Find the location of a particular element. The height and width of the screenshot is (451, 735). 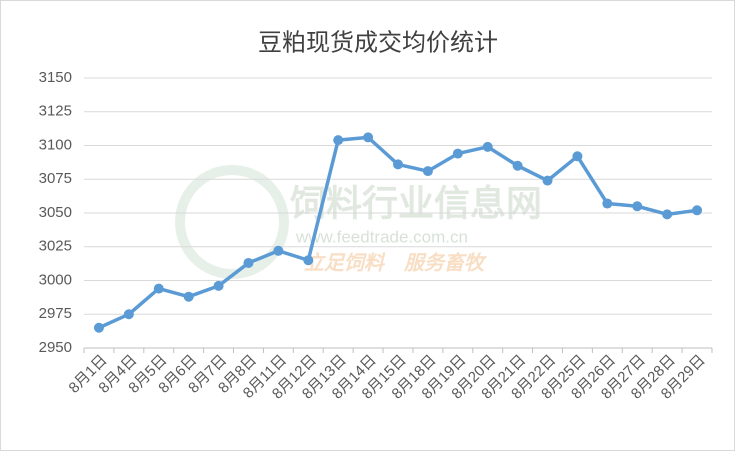

y-tick-label: 2975 is located at coordinates (55, 313).